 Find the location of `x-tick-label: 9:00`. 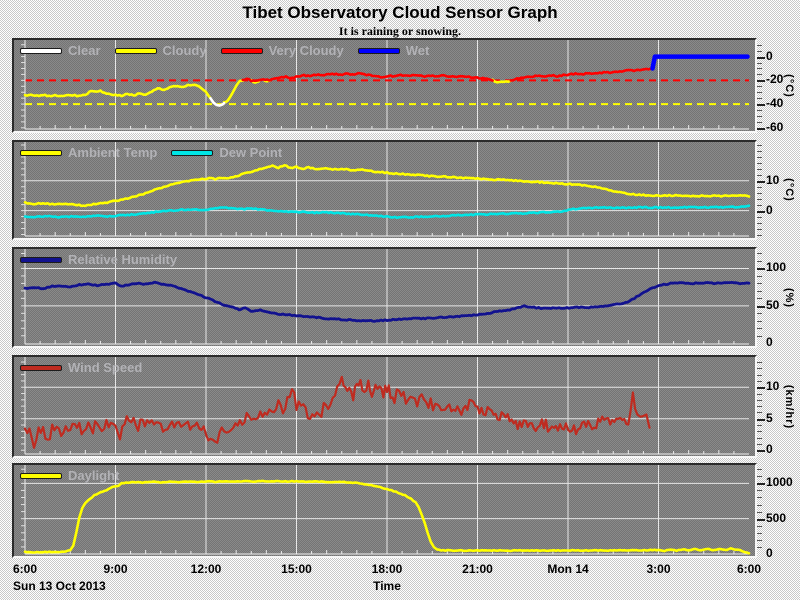

x-tick-label: 9:00 is located at coordinates (115, 569).